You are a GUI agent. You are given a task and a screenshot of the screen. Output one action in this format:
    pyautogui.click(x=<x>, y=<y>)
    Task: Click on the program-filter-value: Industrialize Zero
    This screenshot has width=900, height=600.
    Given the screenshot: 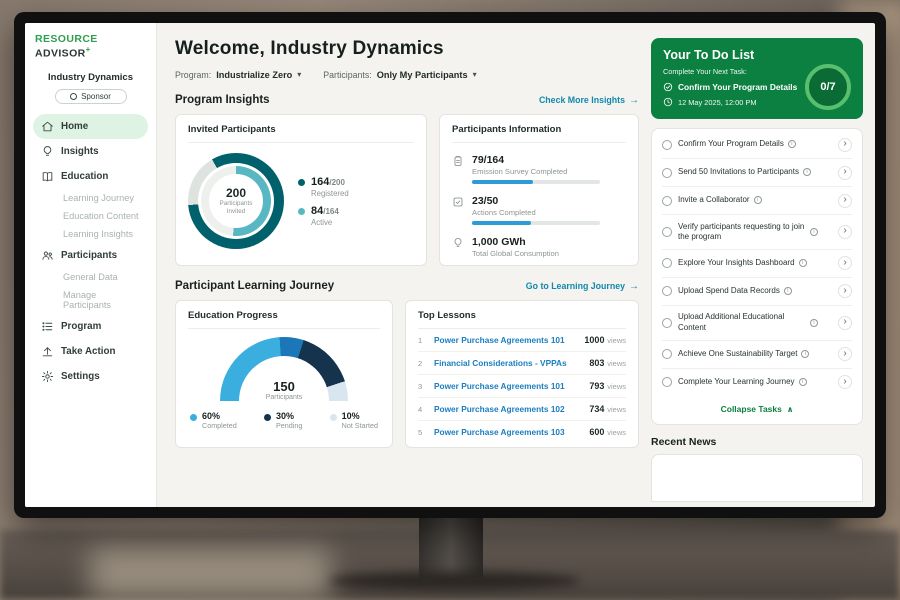 What is the action you would take?
    pyautogui.click(x=254, y=74)
    